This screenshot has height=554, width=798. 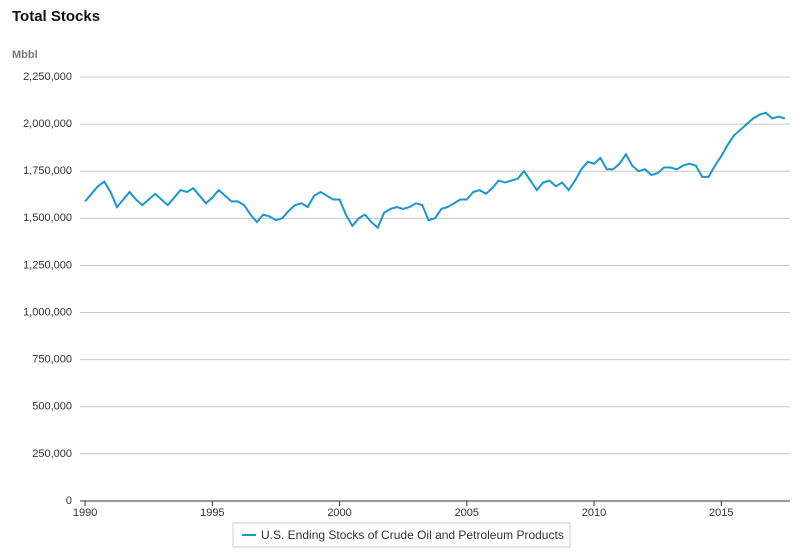 I want to click on y-tick-label: 250,000, so click(x=52, y=454).